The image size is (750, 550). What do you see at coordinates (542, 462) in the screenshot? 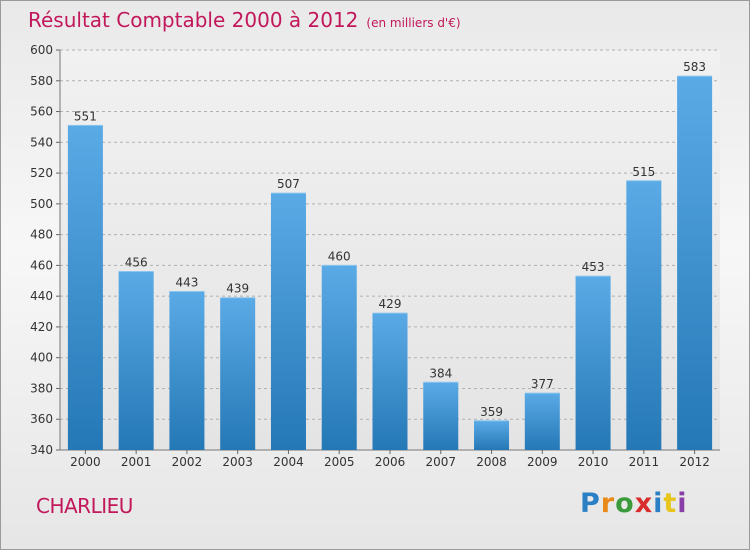
I see `x-tick-label: 2009` at bounding box center [542, 462].